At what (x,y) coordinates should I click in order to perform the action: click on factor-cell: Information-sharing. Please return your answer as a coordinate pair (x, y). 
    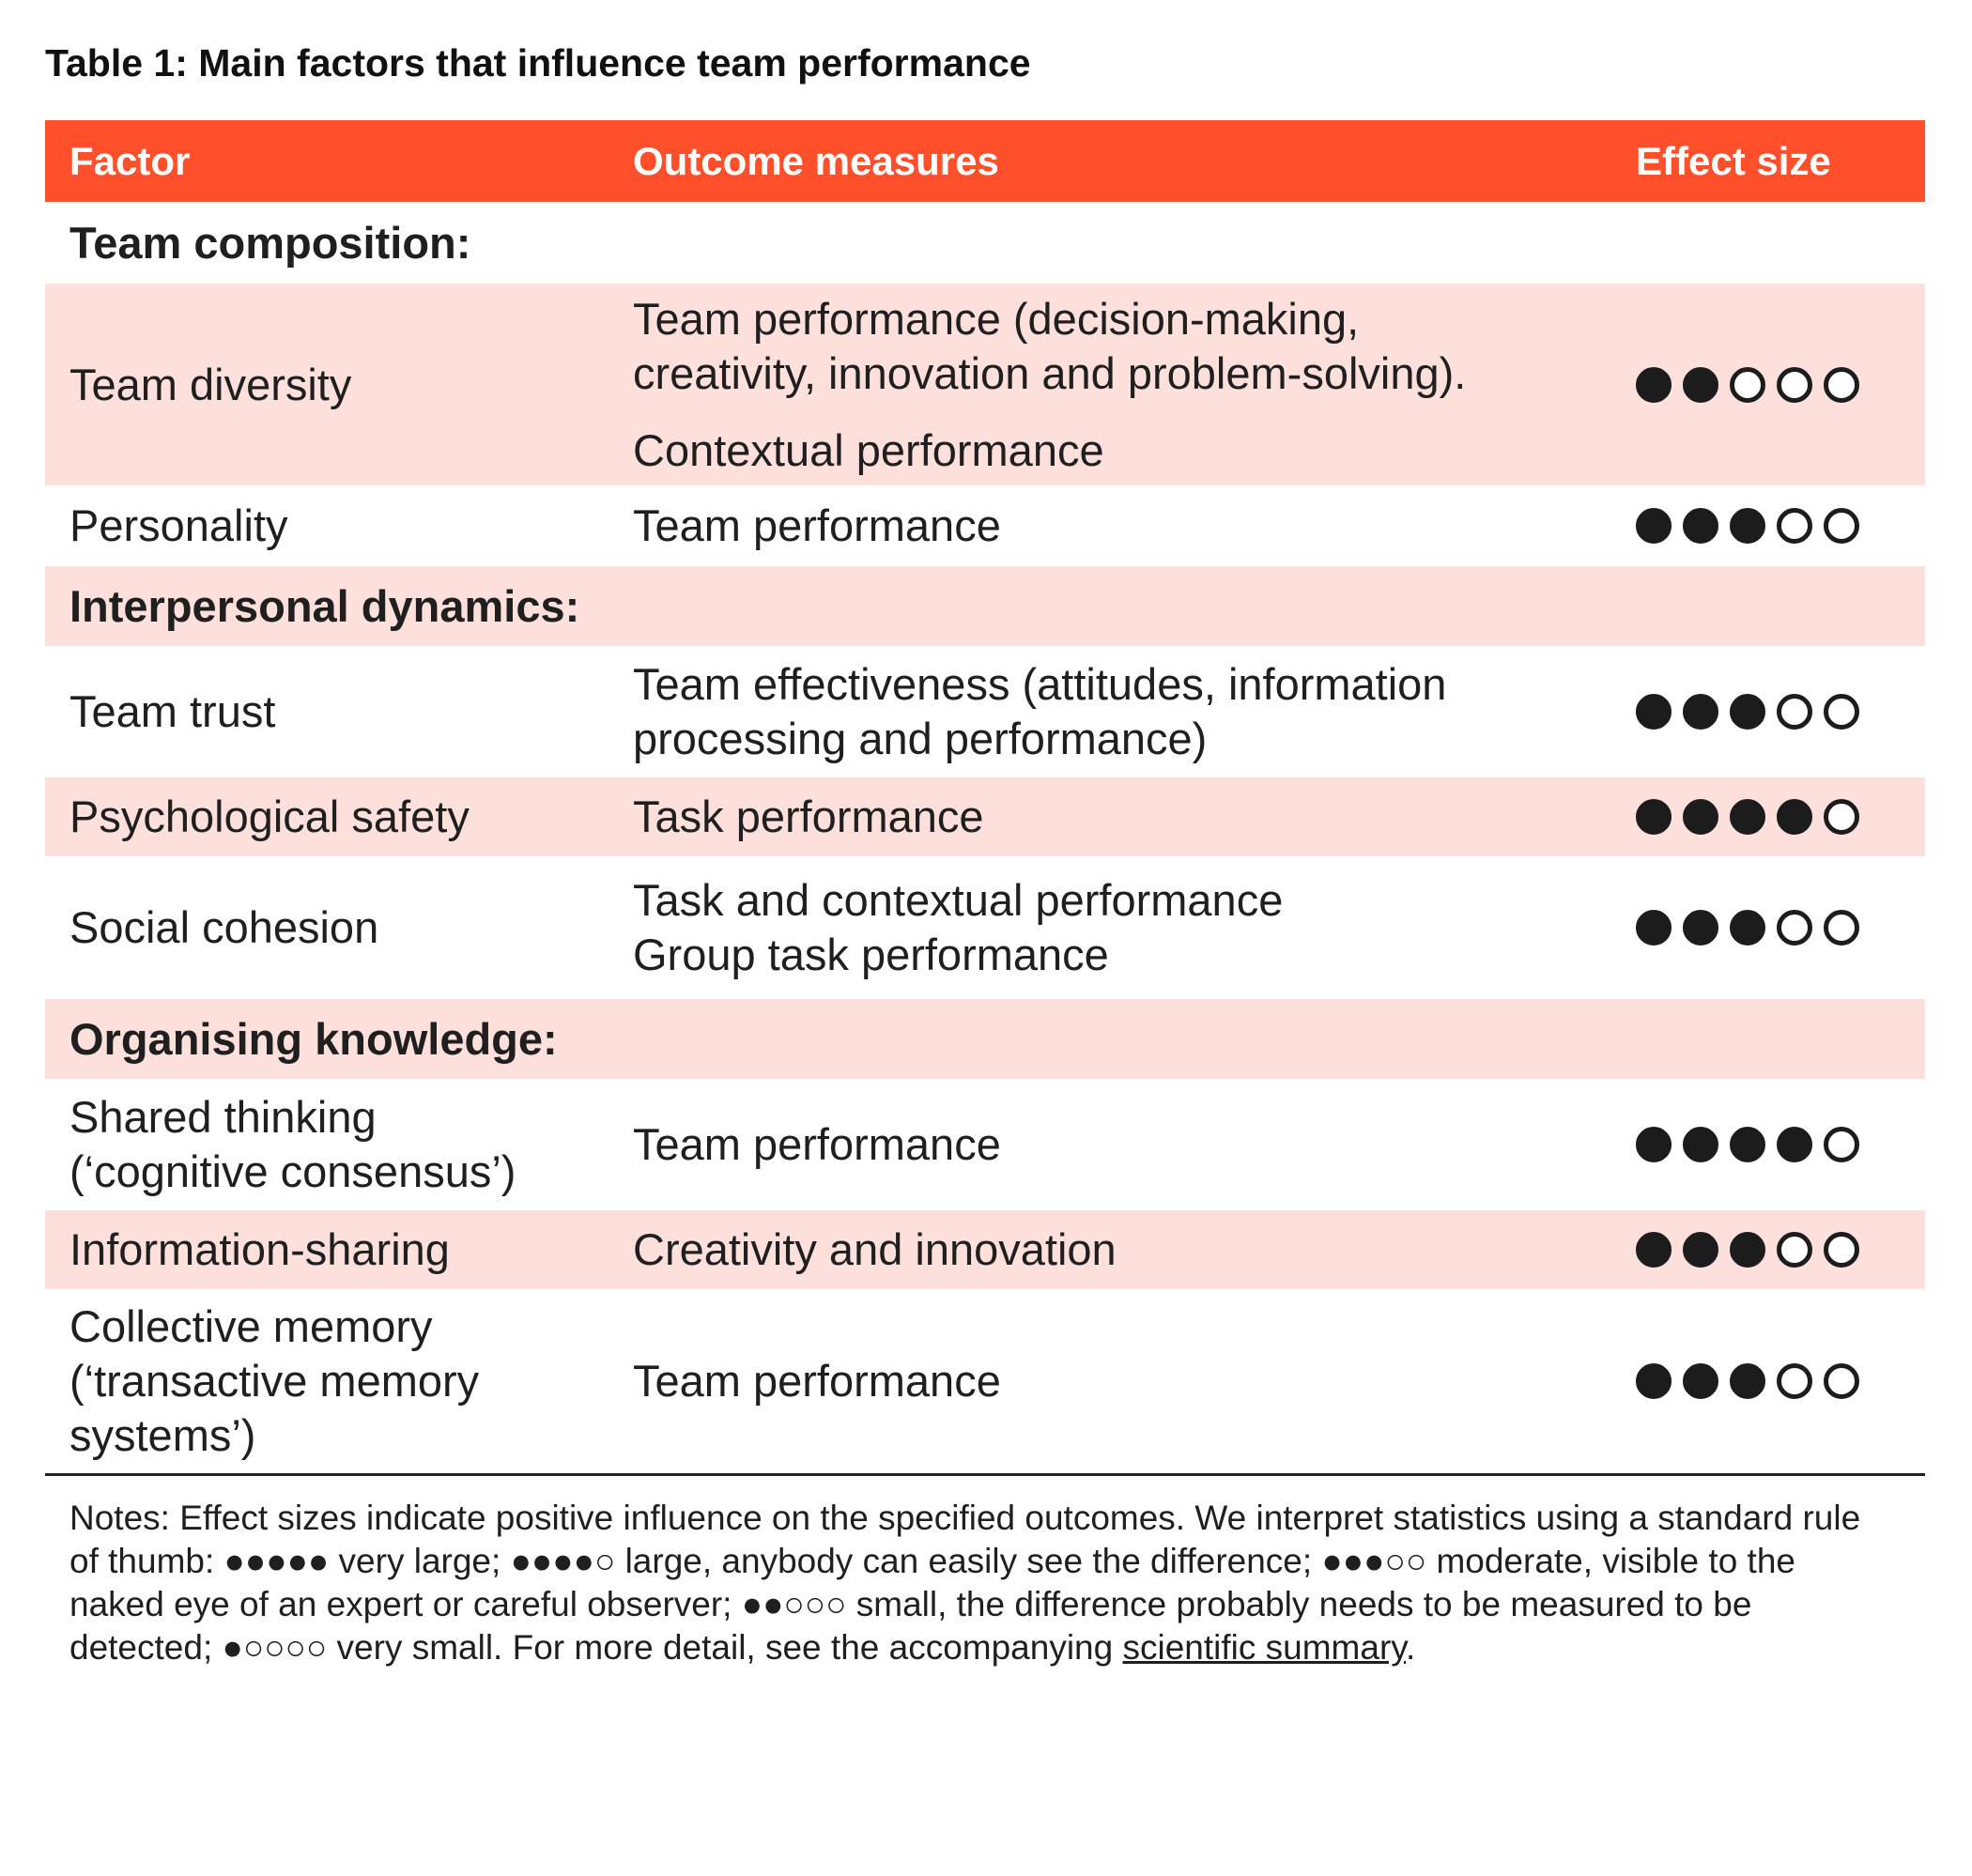
    Looking at the image, I should click on (332, 1249).